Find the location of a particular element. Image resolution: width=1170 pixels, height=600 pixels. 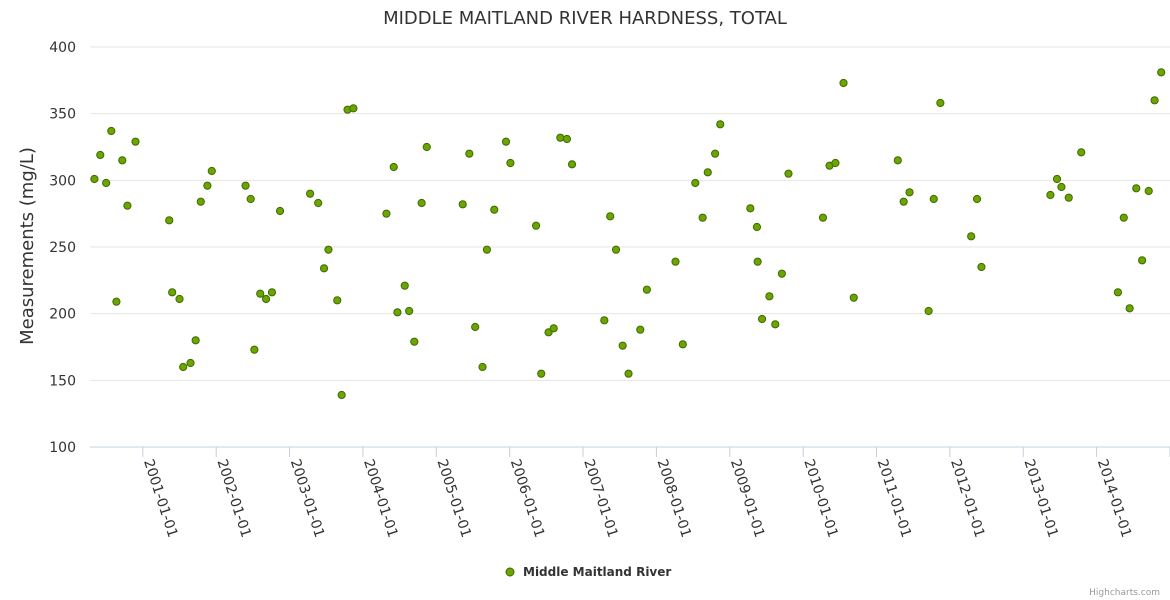

legend: Middle Maitland River is located at coordinates (588, 572).